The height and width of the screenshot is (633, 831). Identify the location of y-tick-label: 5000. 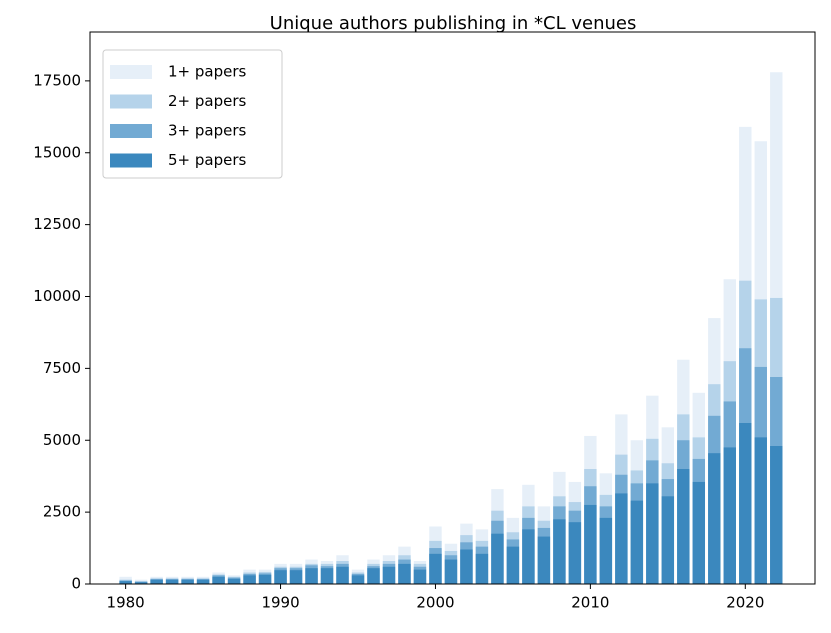
(62, 440).